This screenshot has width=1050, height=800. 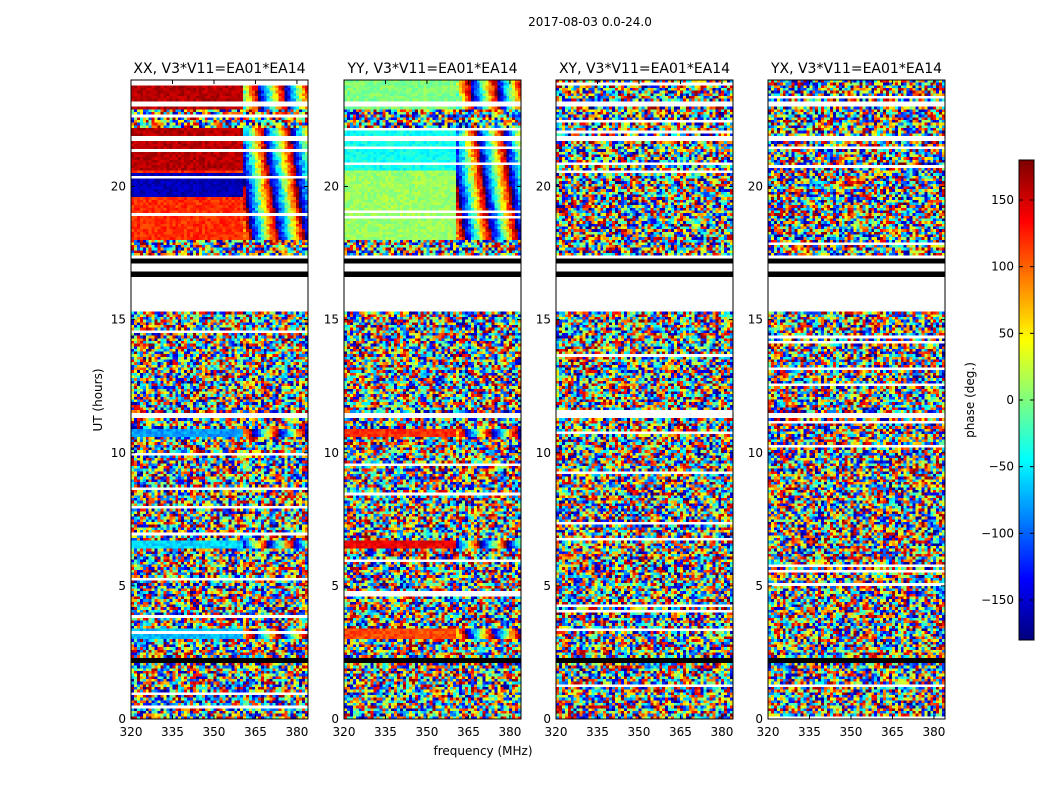 I want to click on colorbar-label: phase (deg.), so click(x=970, y=400).